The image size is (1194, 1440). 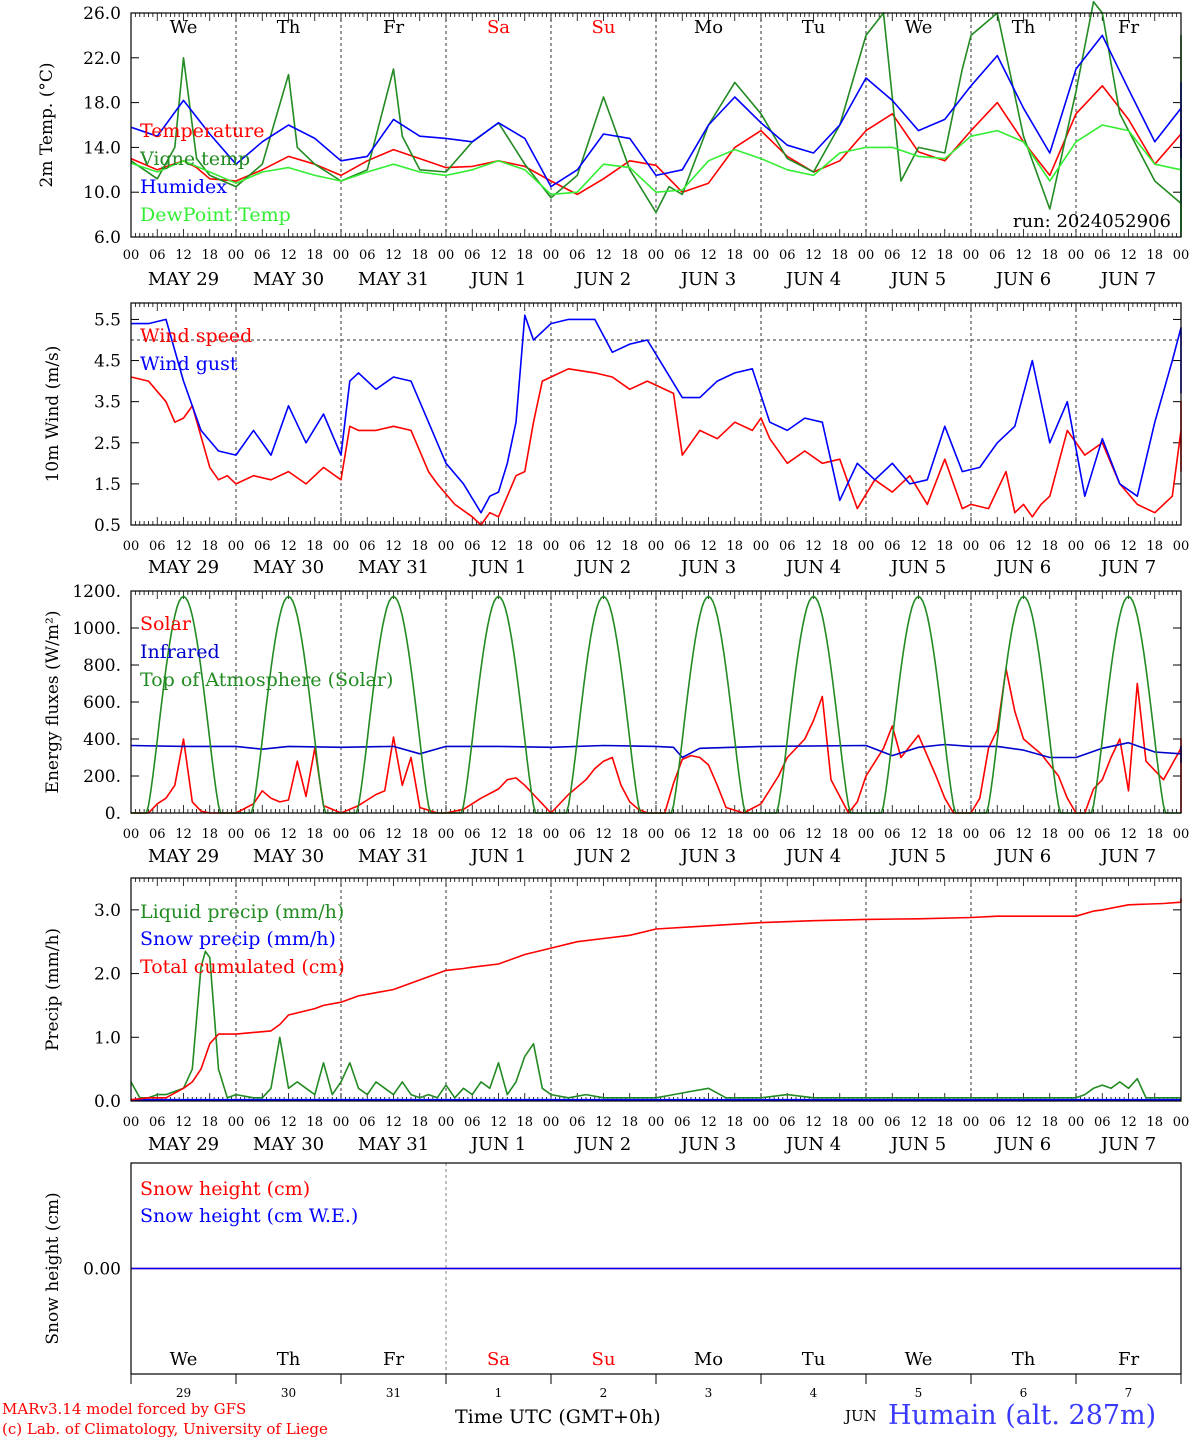 I want to click on date-label: JUN 4, so click(x=812, y=856).